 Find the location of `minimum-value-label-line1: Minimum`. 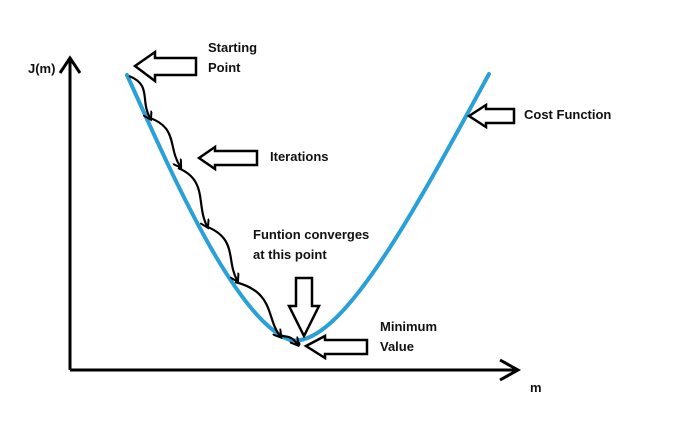

minimum-value-label-line1: Minimum is located at coordinates (408, 326).